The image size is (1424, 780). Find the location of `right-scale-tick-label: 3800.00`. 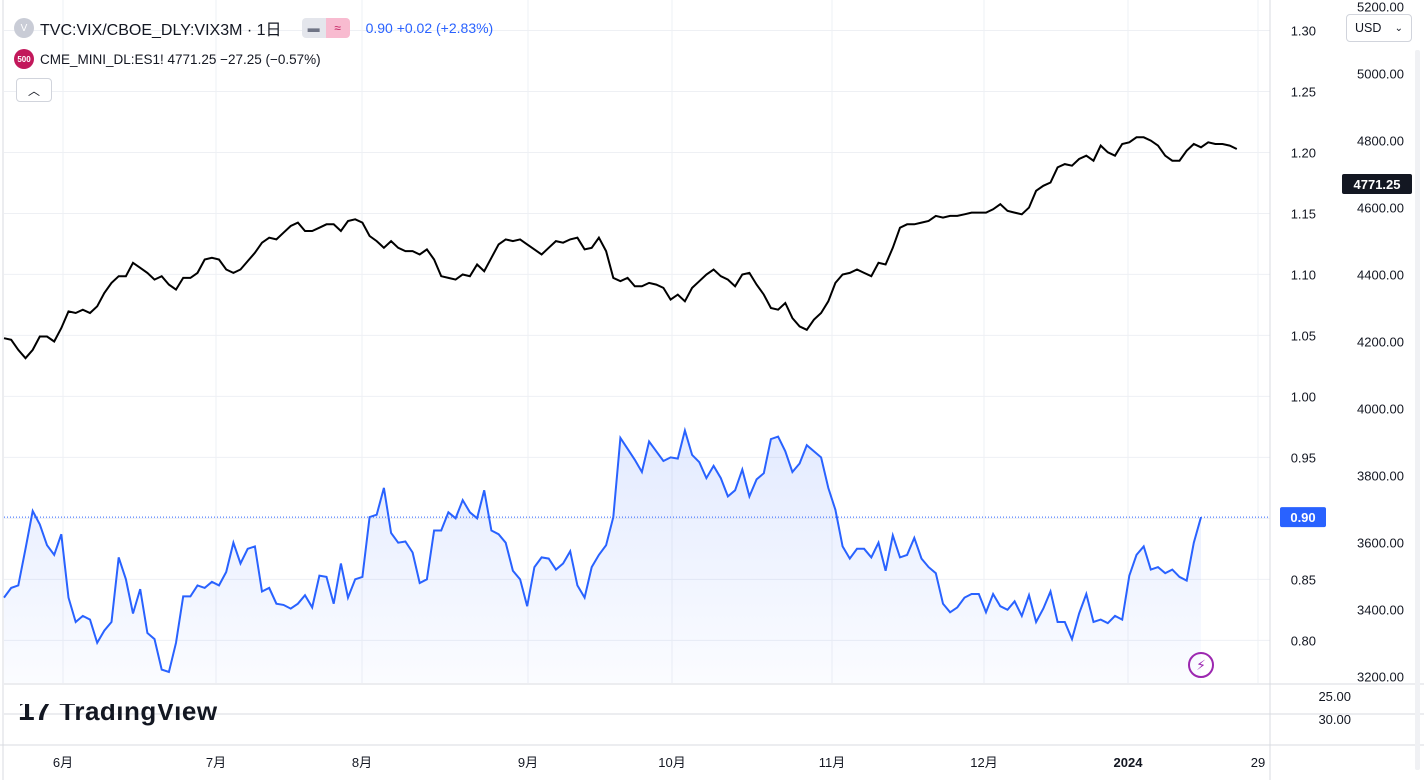

right-scale-tick-label: 3800.00 is located at coordinates (1380, 475).